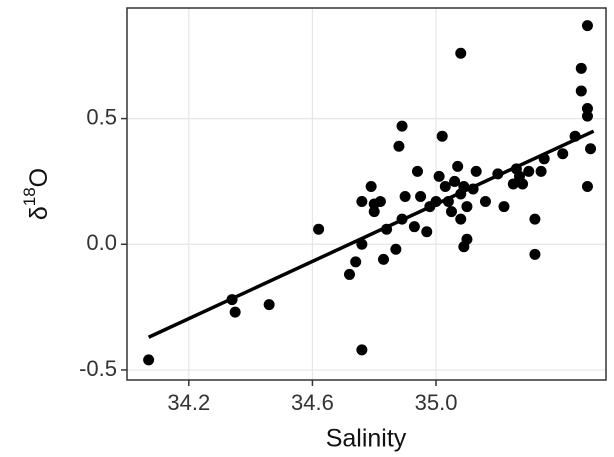 The image size is (614, 457). I want to click on y-tick-label: 0.0, so click(101, 242).